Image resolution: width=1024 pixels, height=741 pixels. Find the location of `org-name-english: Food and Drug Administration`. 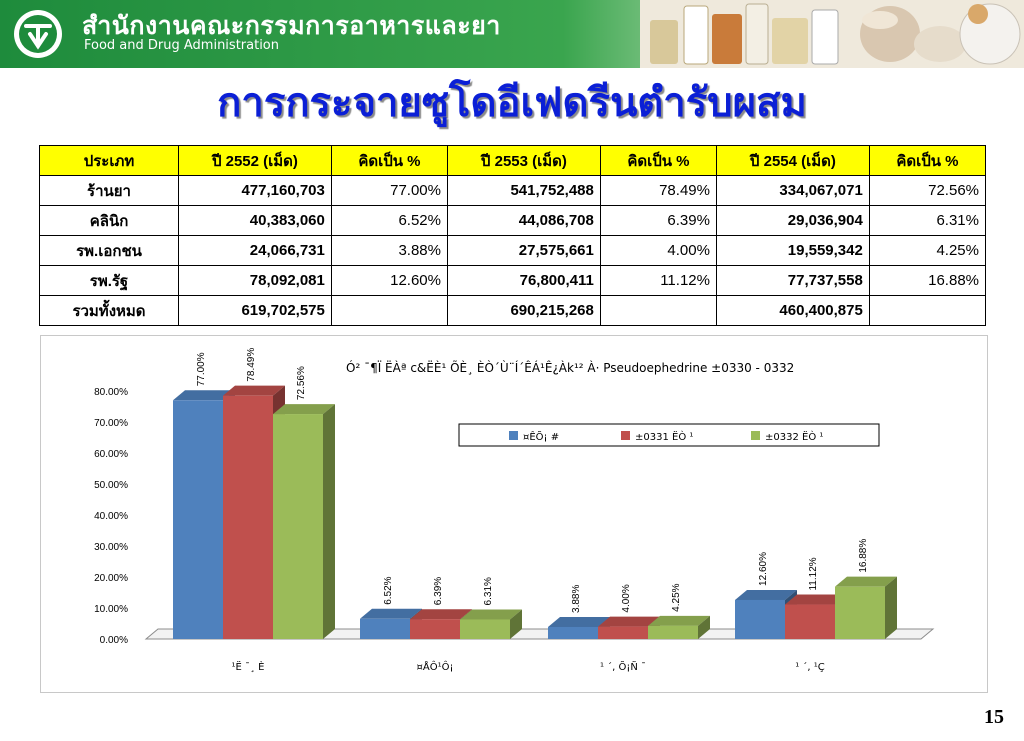

org-name-english: Food and Drug Administration is located at coordinates (181, 45).